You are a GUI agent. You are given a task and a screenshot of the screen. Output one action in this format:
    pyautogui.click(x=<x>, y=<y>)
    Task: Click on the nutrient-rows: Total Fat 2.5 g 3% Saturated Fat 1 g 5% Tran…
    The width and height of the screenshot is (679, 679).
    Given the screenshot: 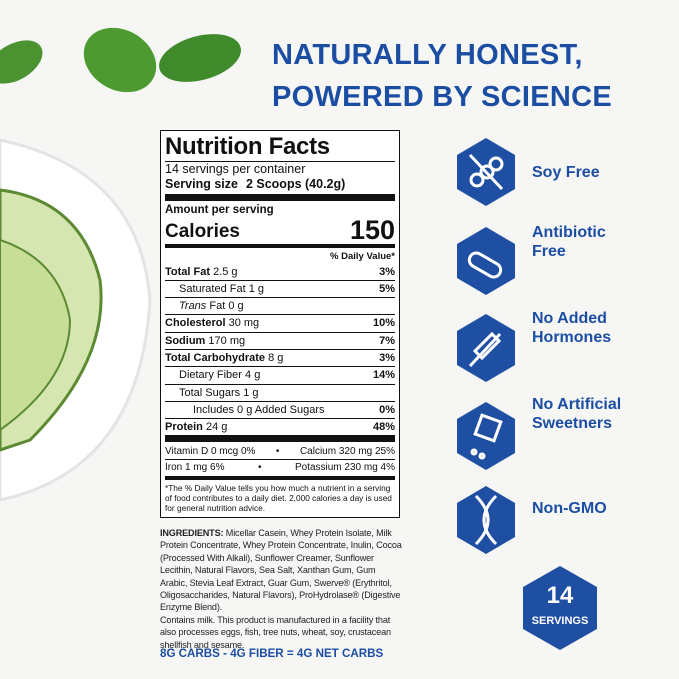 What is the action you would take?
    pyautogui.click(x=280, y=350)
    